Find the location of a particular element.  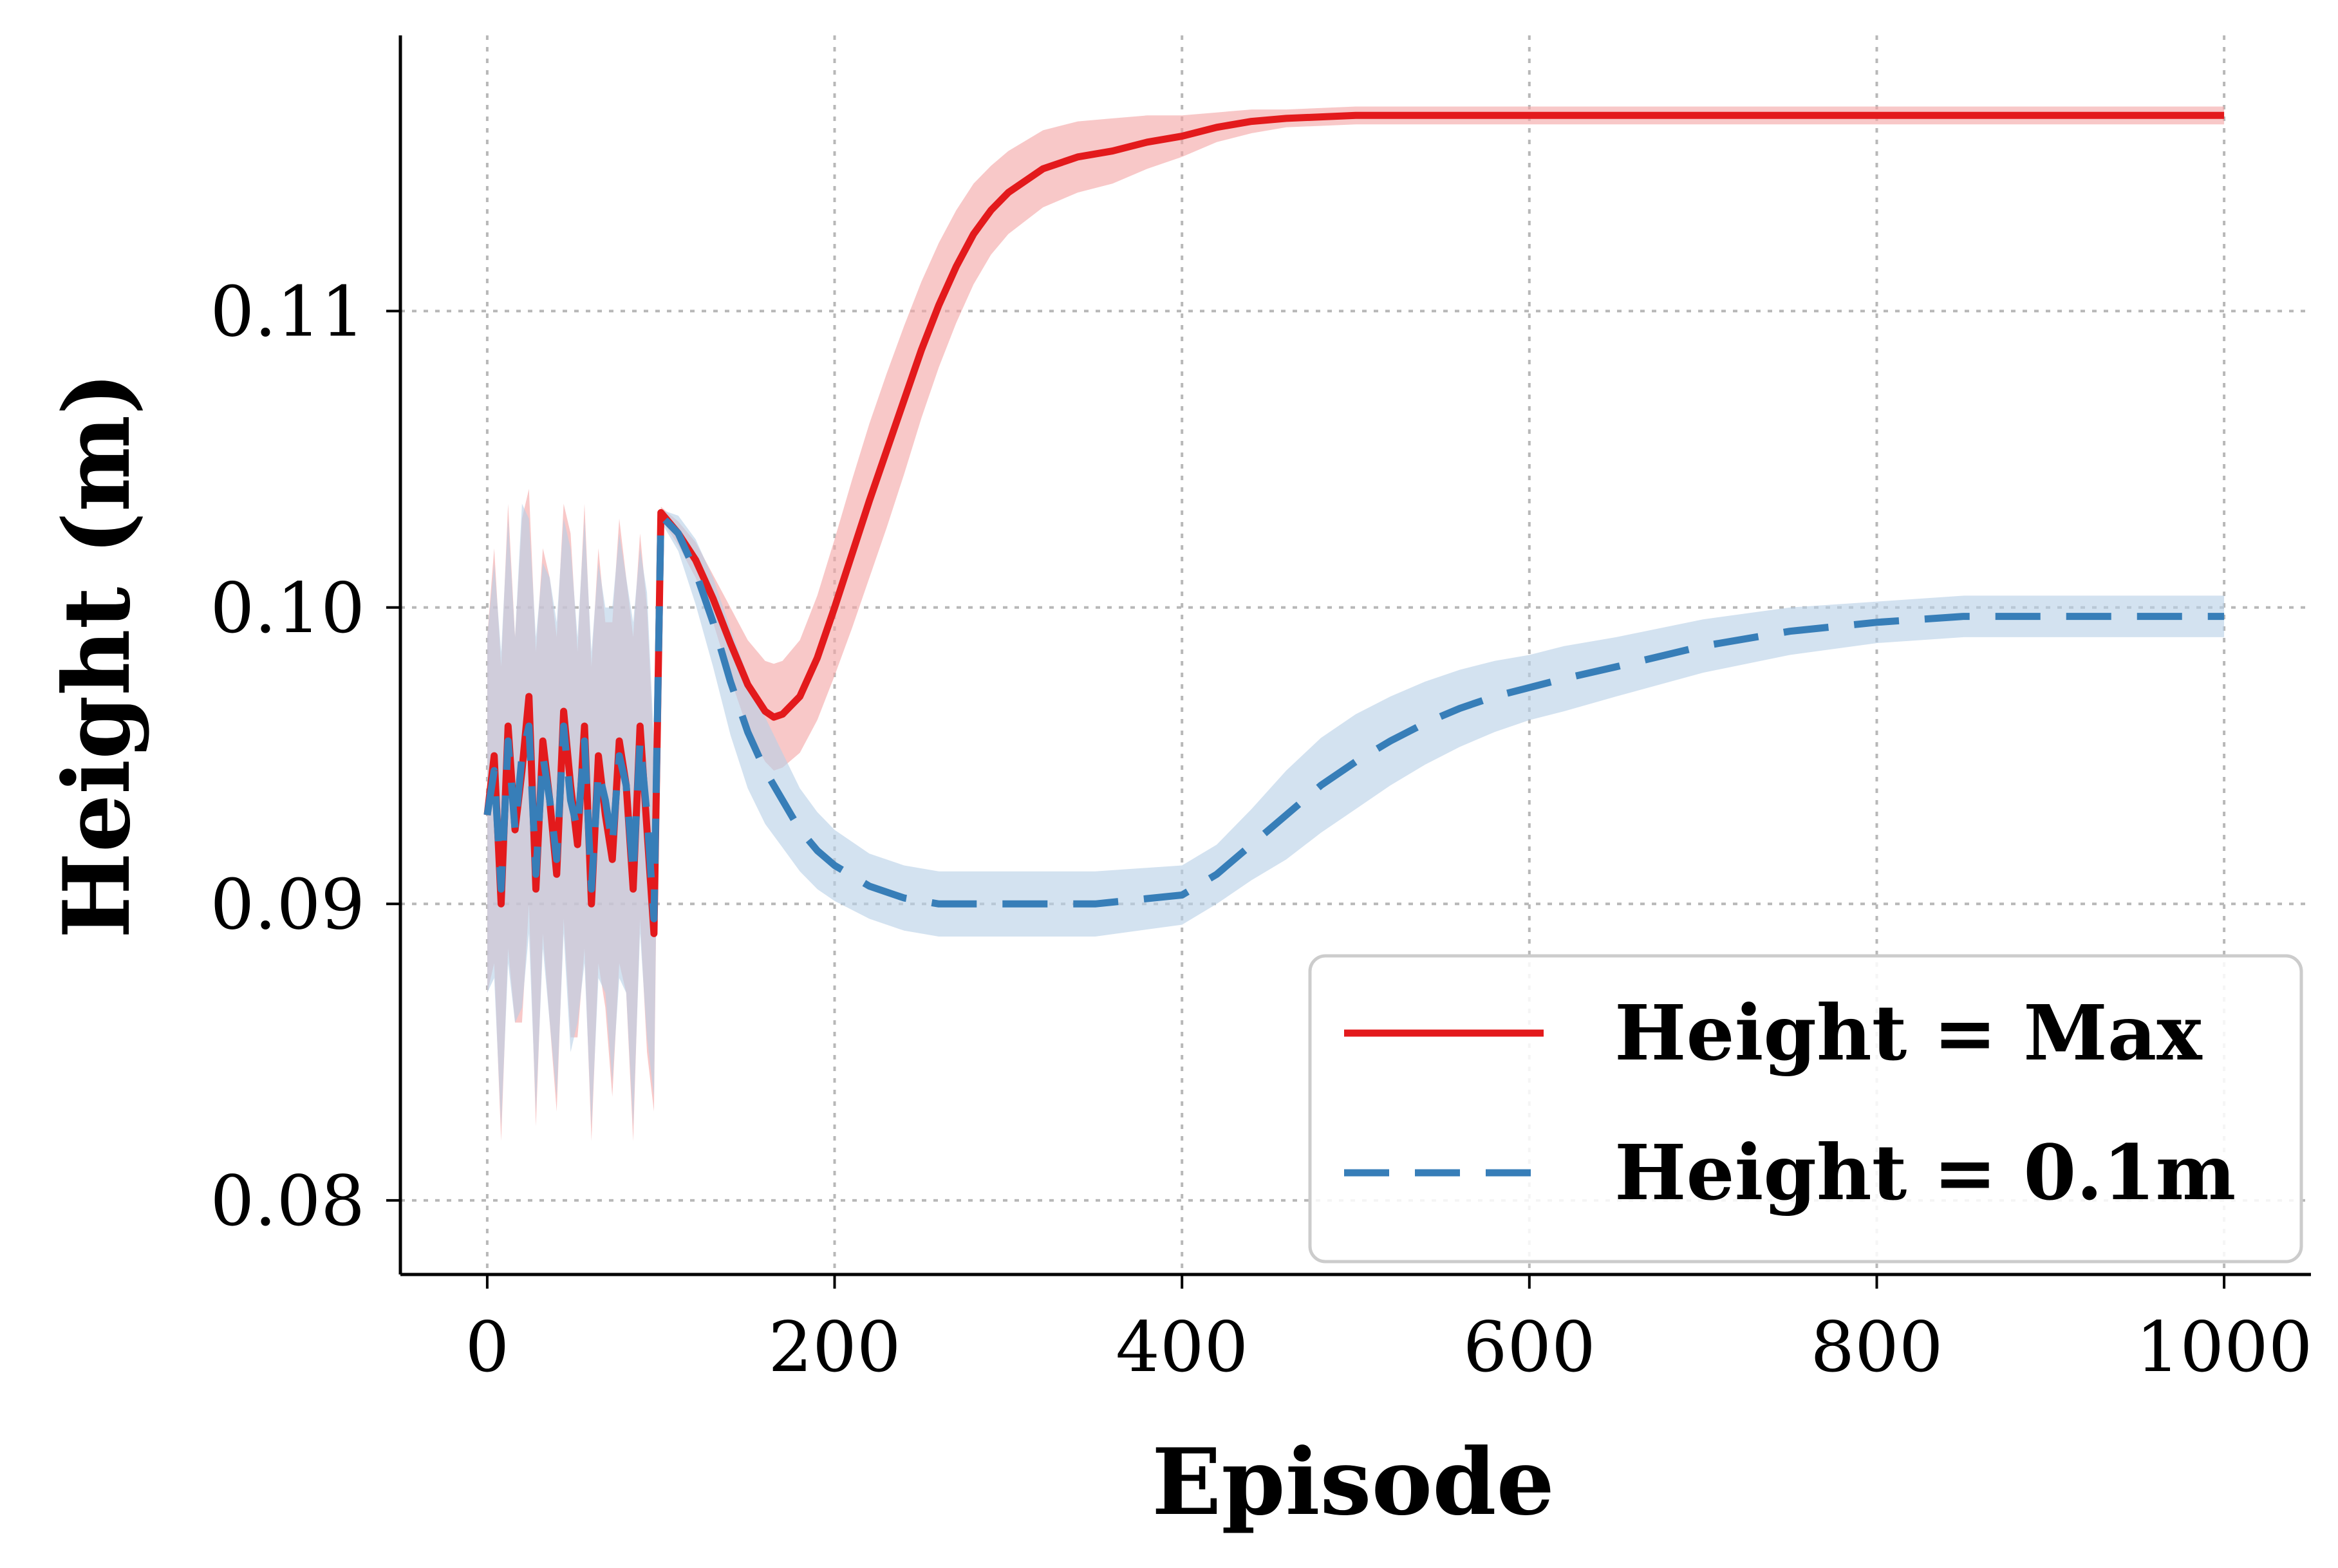

y-tick-label: 0.10 is located at coordinates (287, 608).